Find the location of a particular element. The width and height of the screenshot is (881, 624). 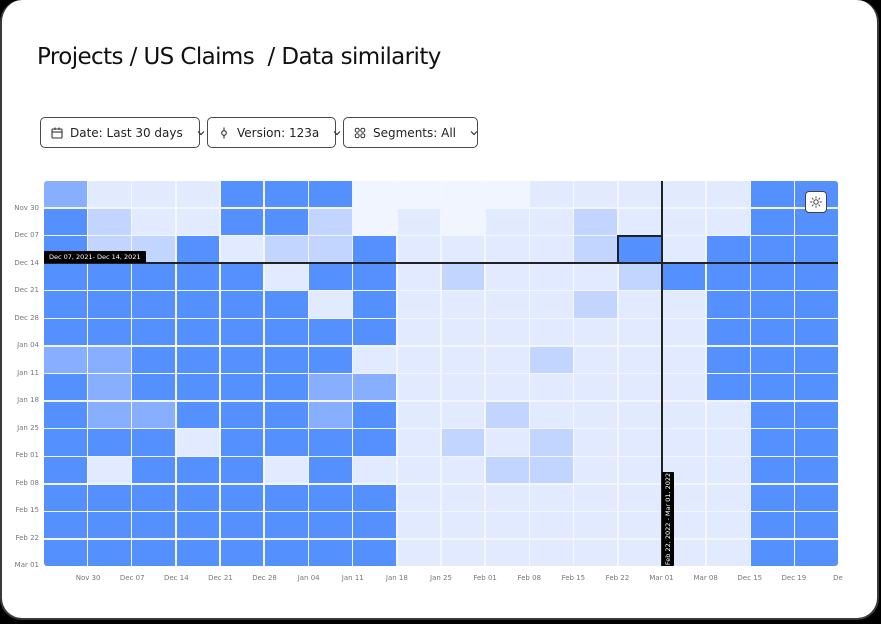

theme-toggle-button is located at coordinates (816, 202).